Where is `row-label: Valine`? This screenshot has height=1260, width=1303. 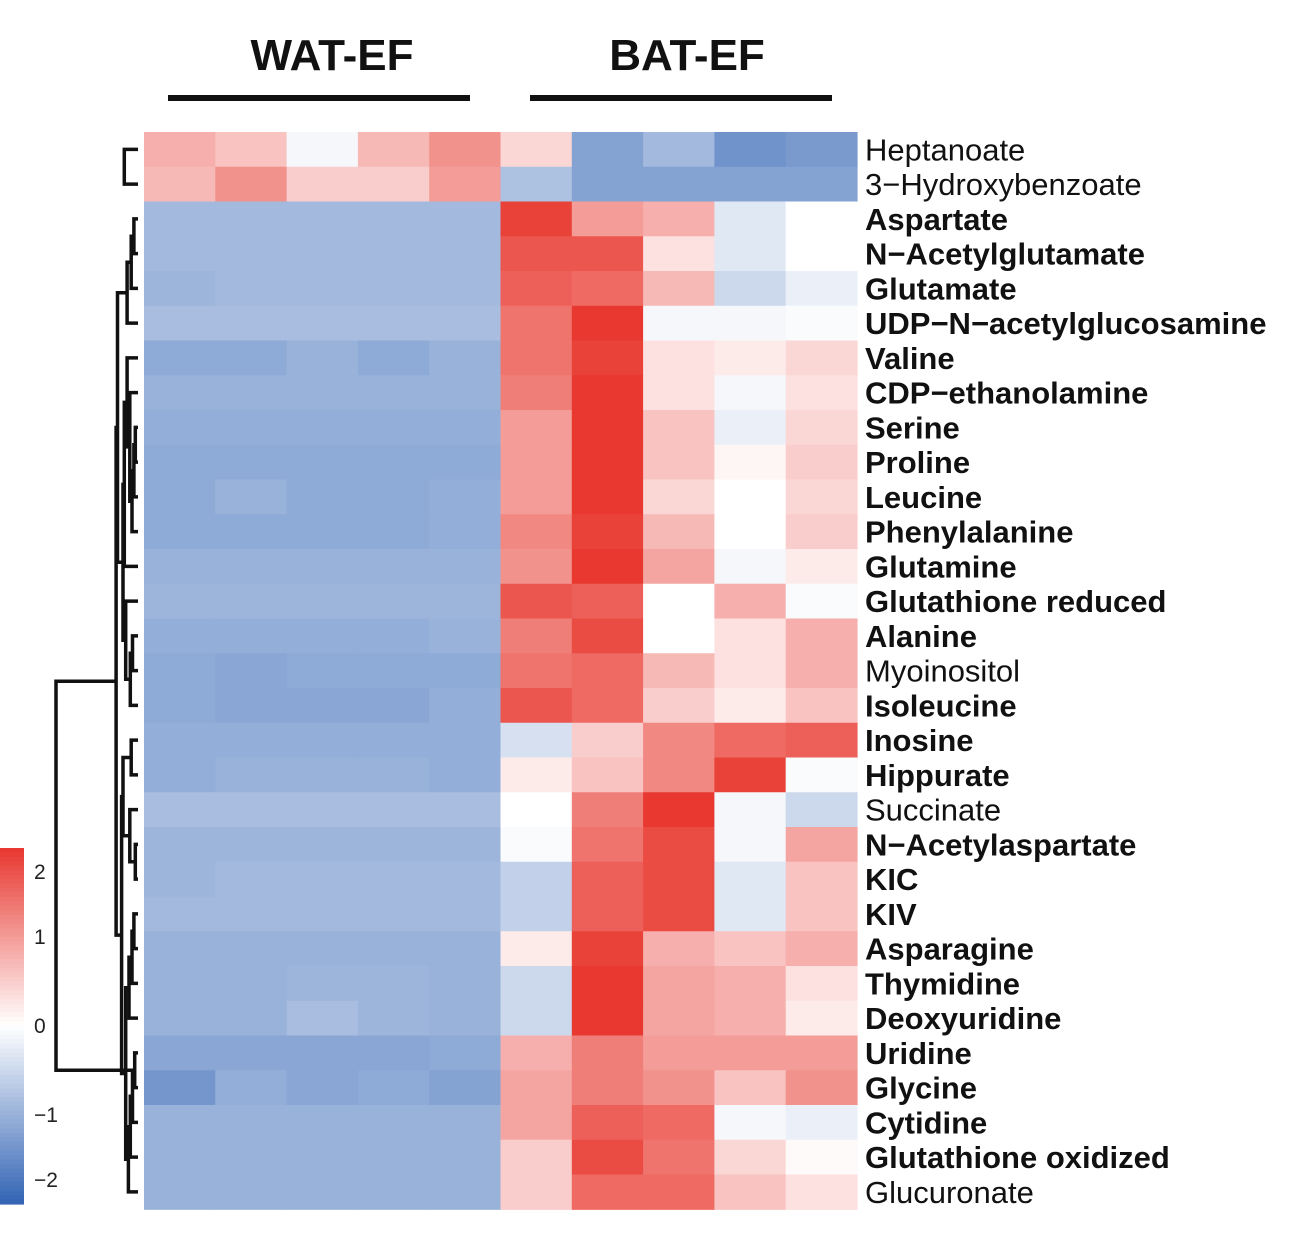
row-label: Valine is located at coordinates (910, 358).